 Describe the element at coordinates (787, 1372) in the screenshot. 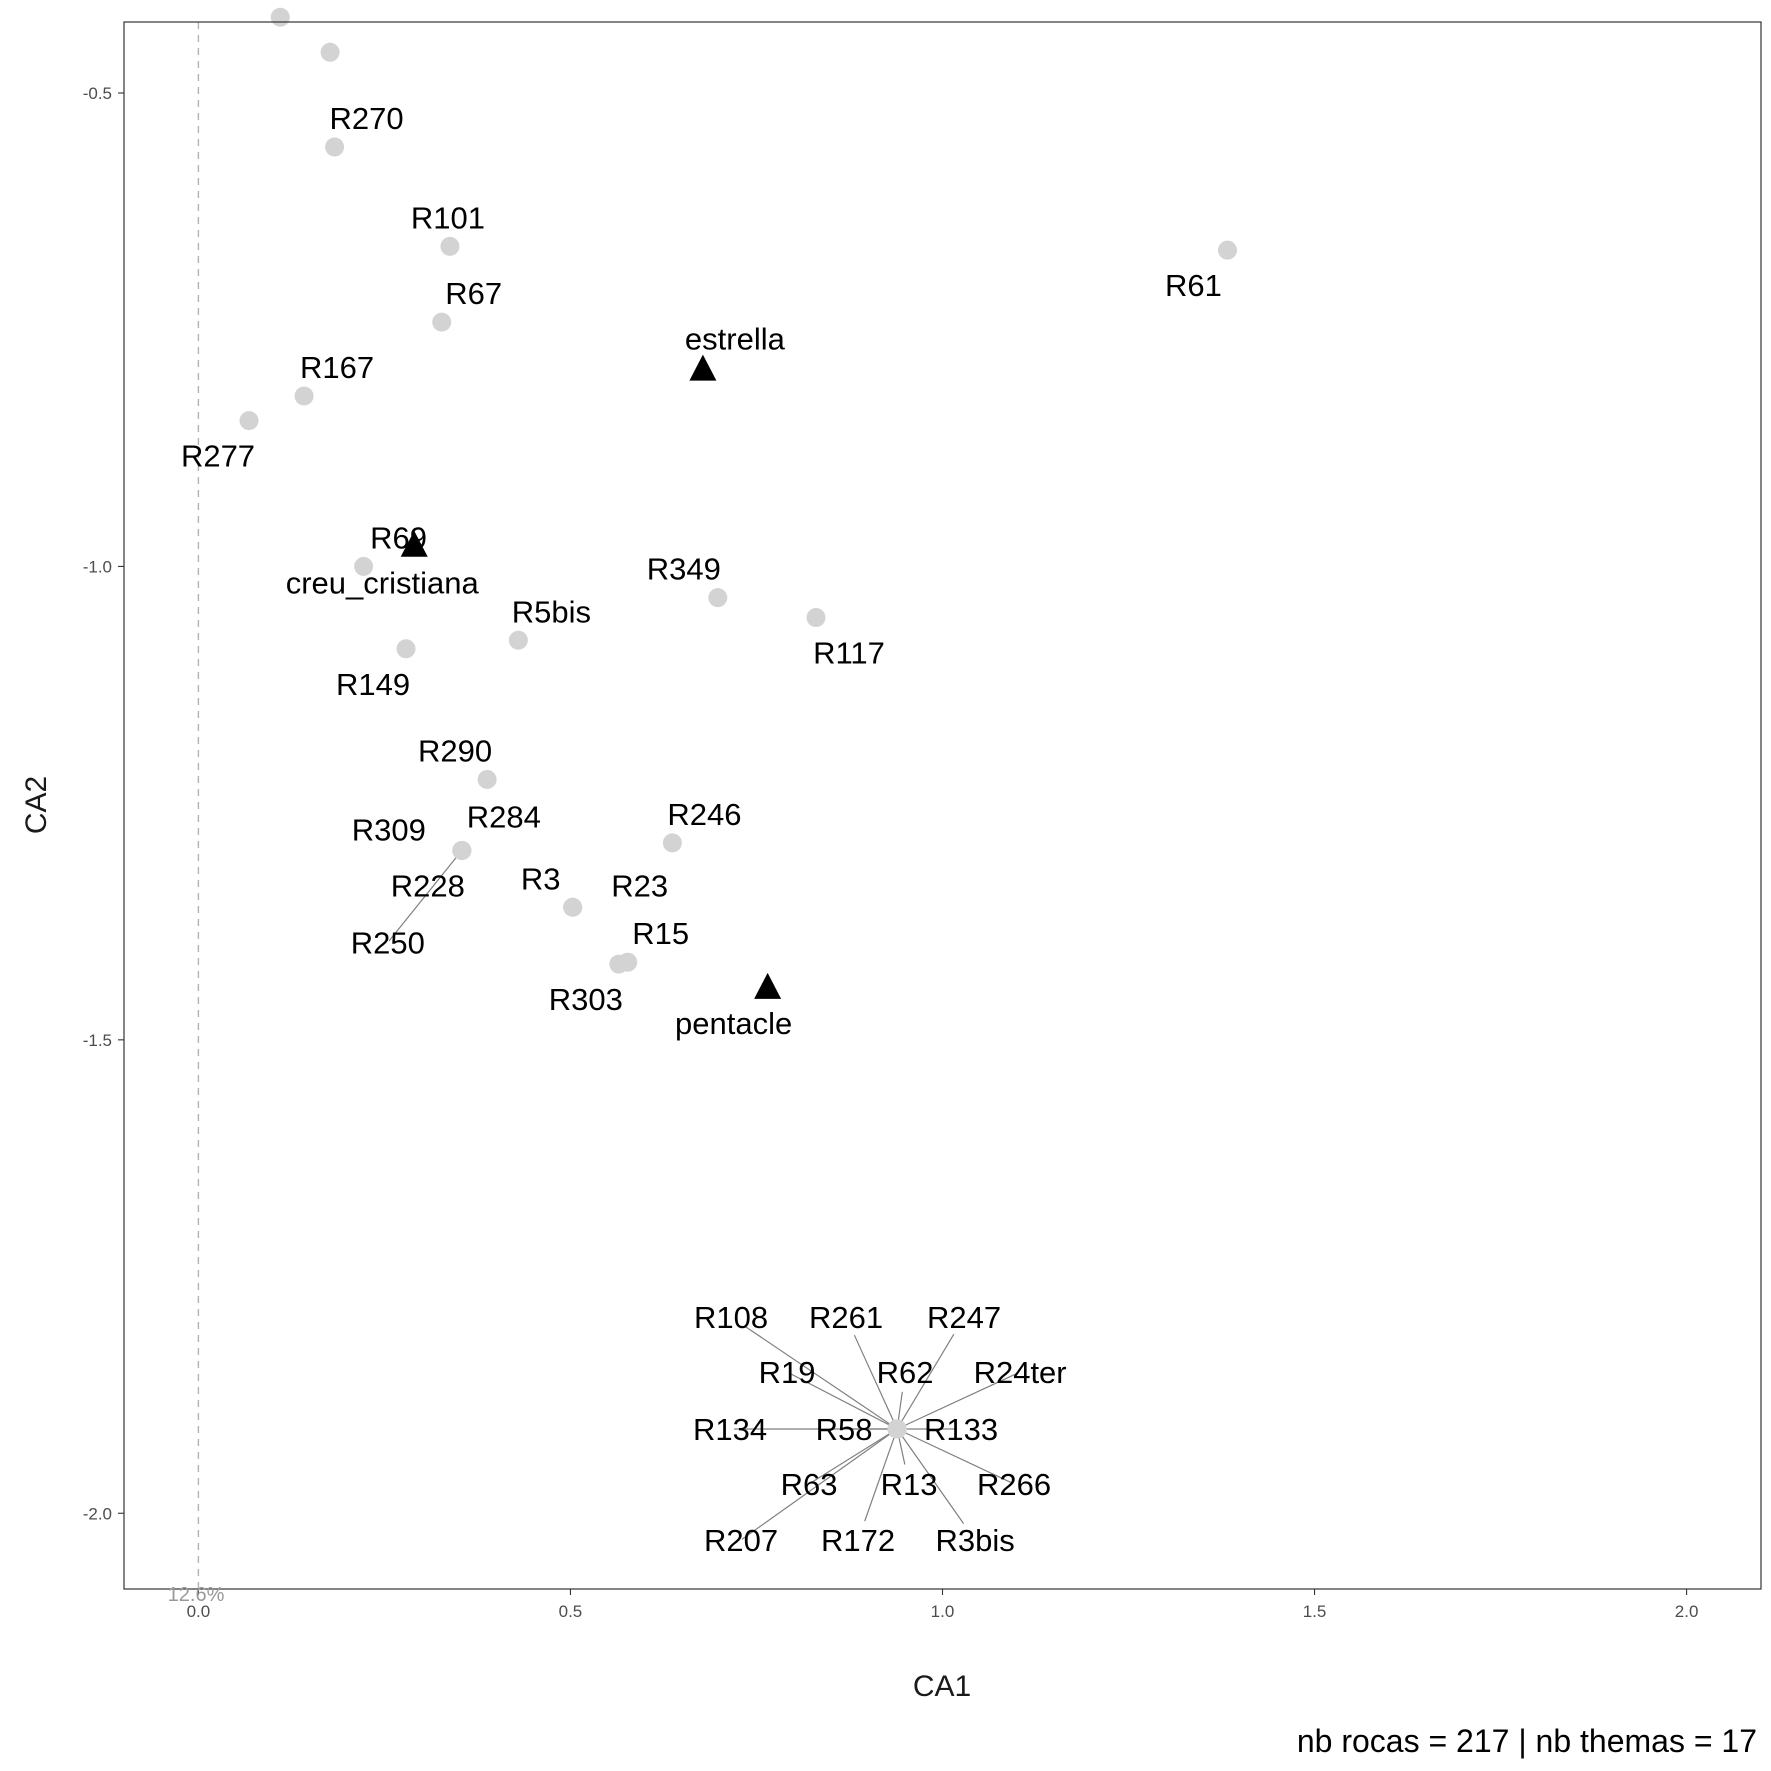

I see `roca-label: R19` at that location.